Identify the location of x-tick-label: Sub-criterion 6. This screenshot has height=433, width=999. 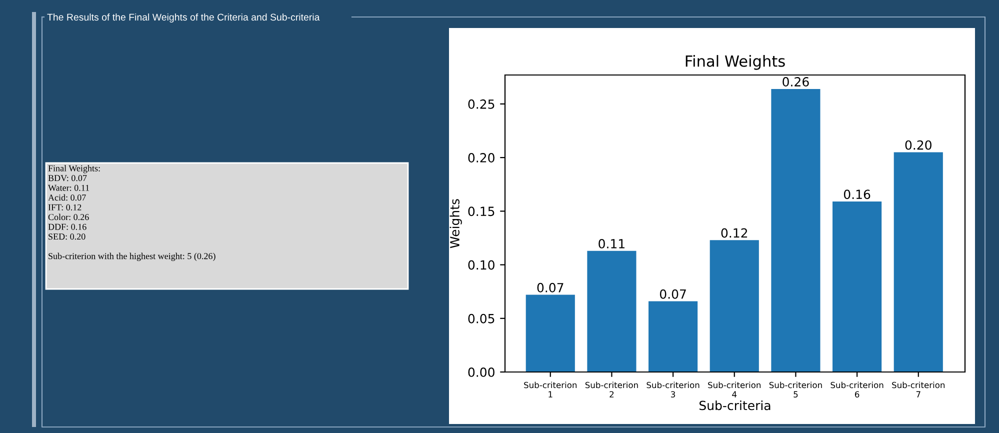
(857, 390).